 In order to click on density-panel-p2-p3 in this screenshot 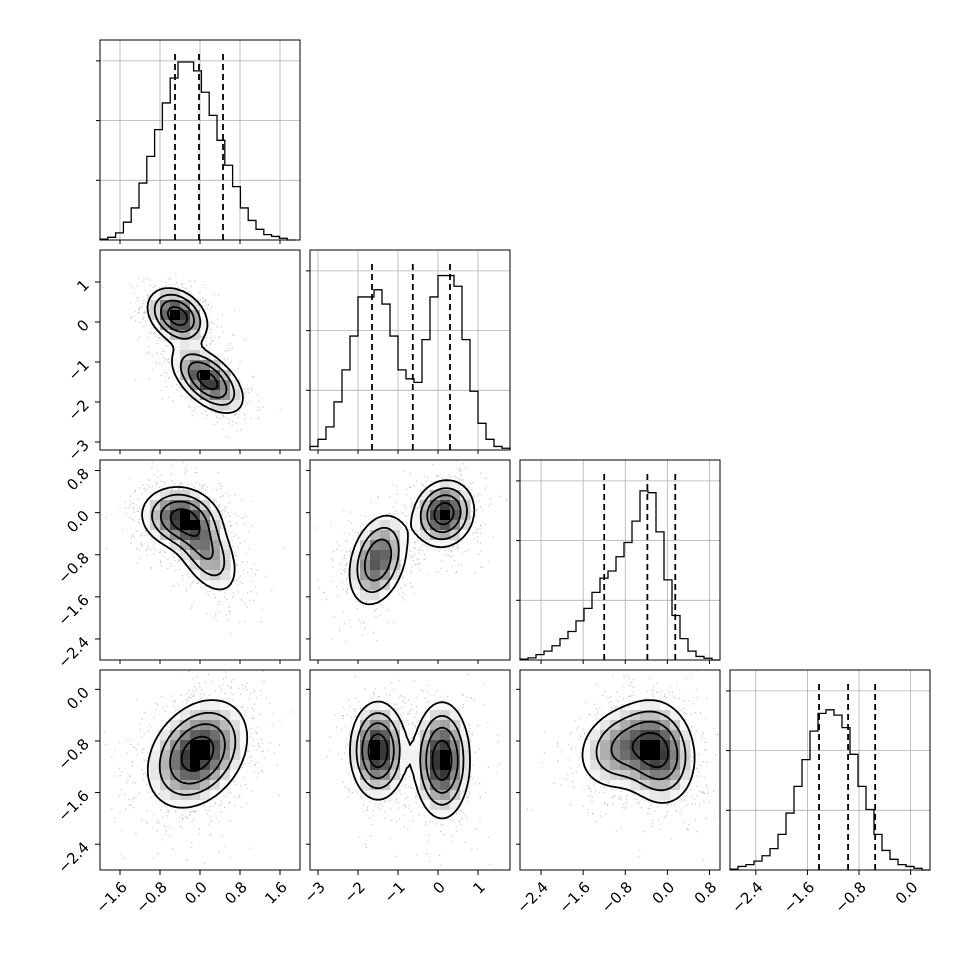, I will do `click(620, 770)`.